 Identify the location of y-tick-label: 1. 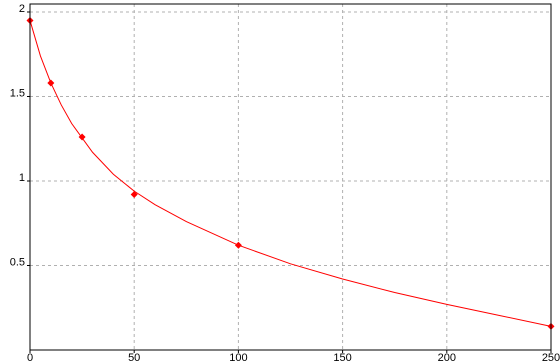
(22, 178).